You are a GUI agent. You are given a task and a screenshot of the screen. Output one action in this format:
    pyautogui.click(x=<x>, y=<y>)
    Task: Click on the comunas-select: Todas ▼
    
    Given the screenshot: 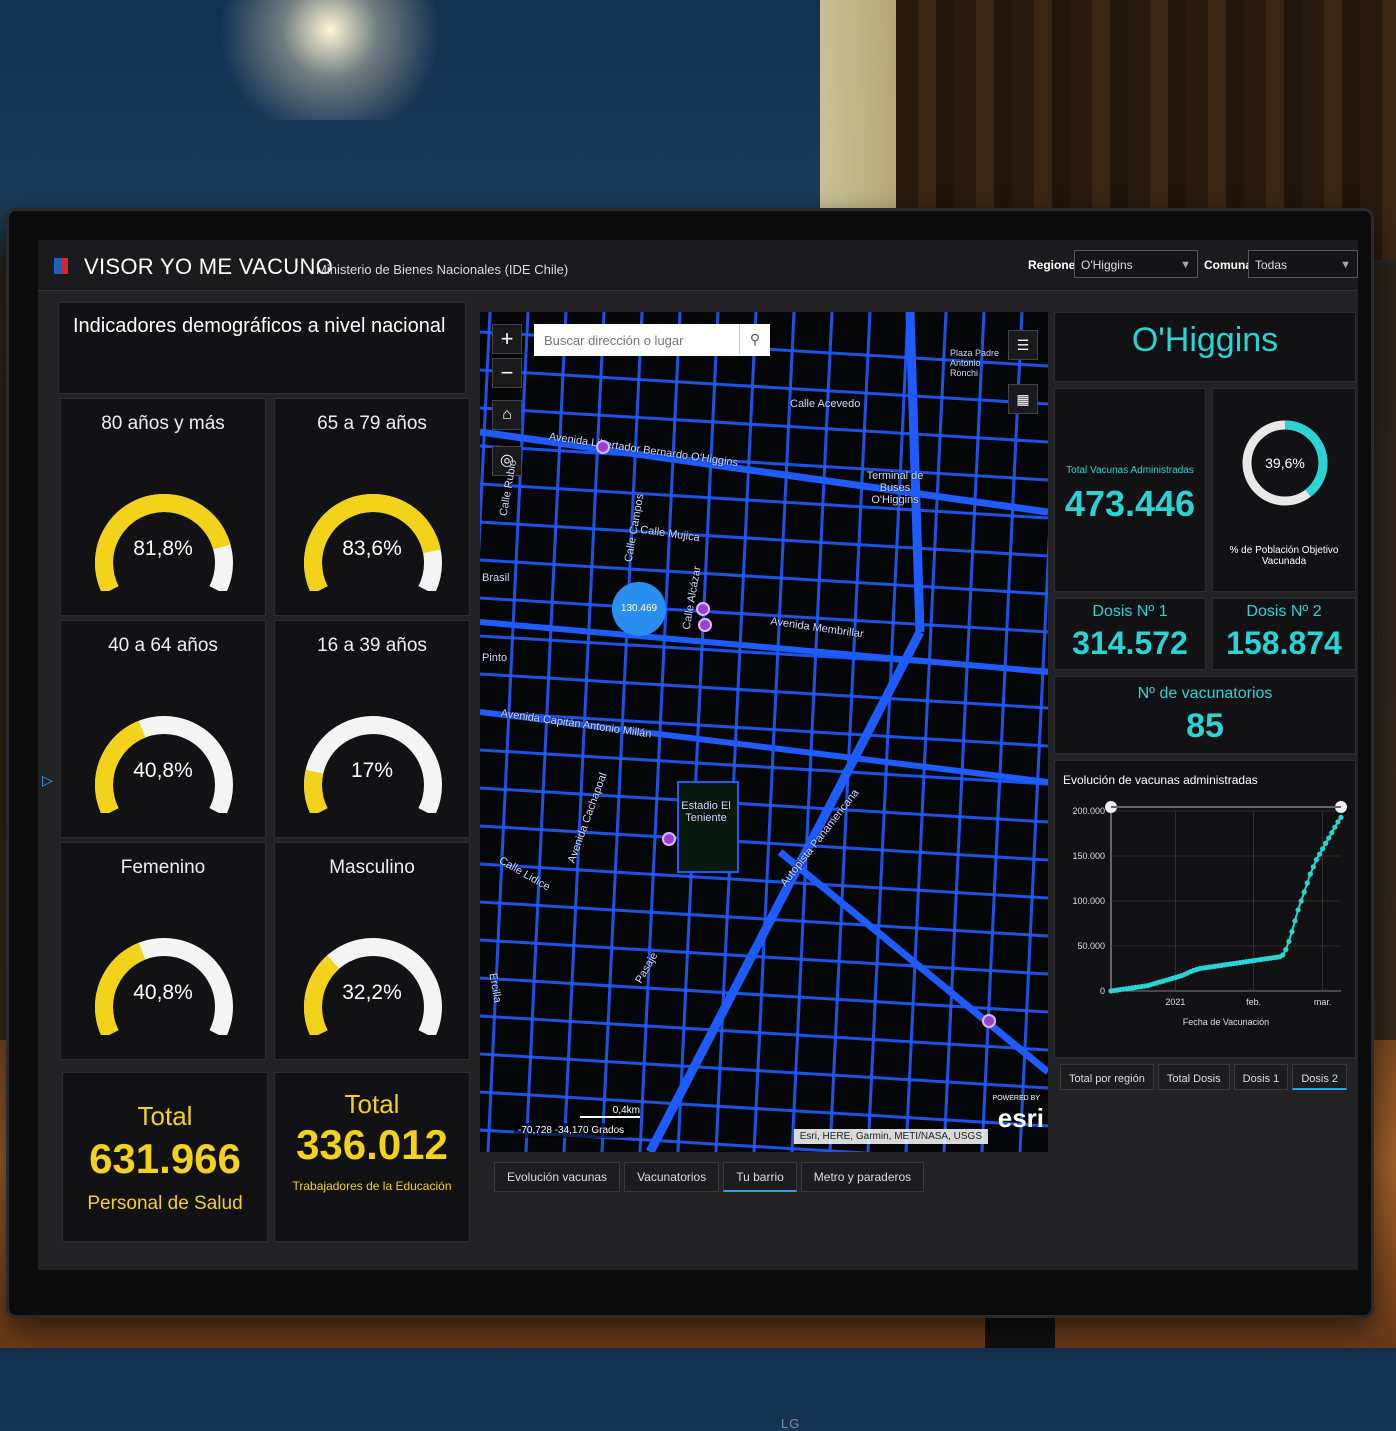 What is the action you would take?
    pyautogui.click(x=1303, y=264)
    